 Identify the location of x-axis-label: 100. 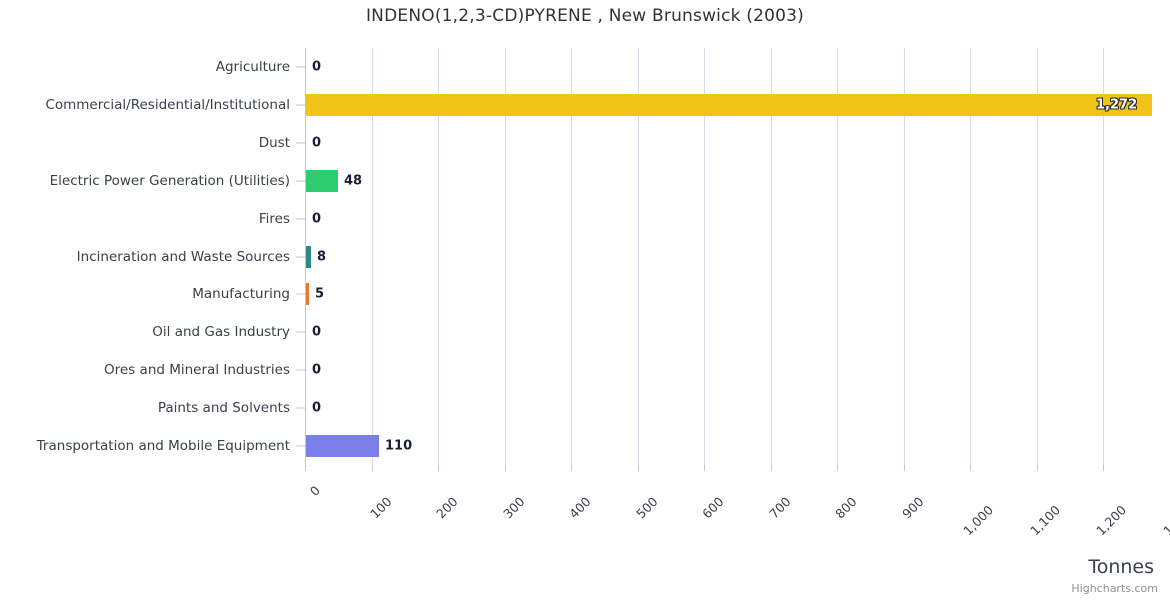
(381, 507).